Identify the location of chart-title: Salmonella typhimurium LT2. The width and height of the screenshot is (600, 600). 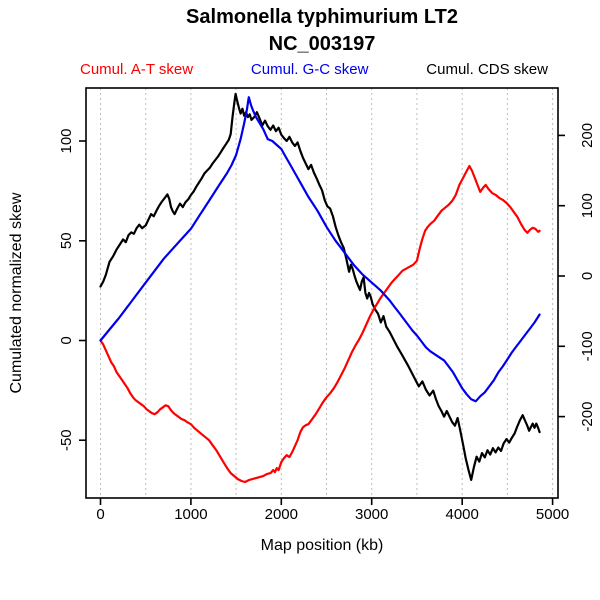
(322, 17).